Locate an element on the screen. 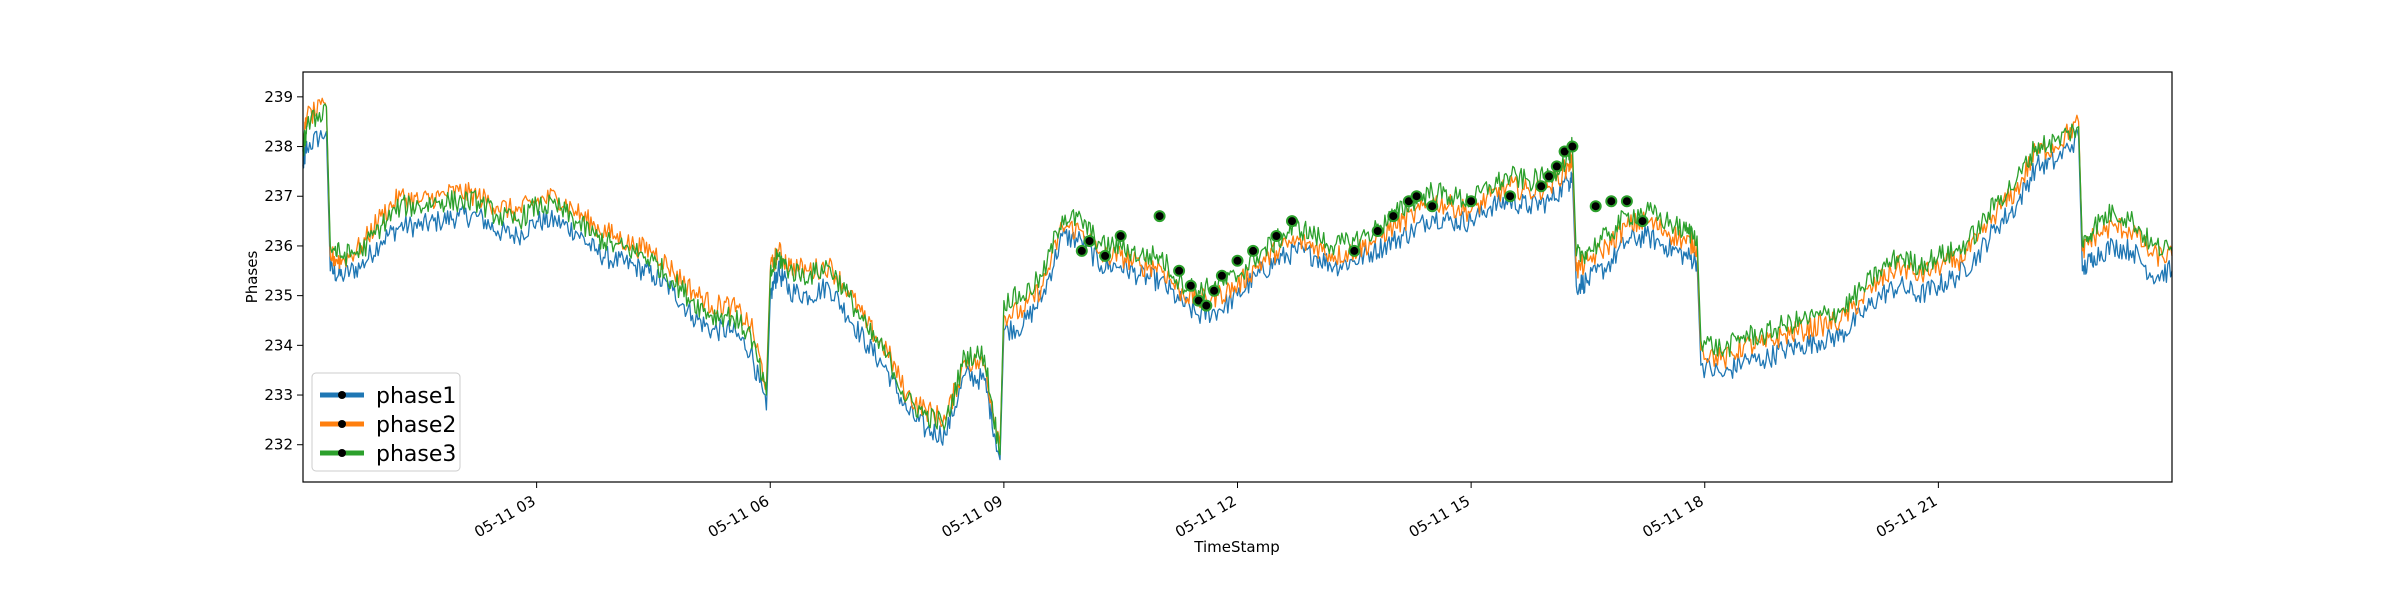 The height and width of the screenshot is (600, 2400). y-tick-label: 239 is located at coordinates (278, 97).